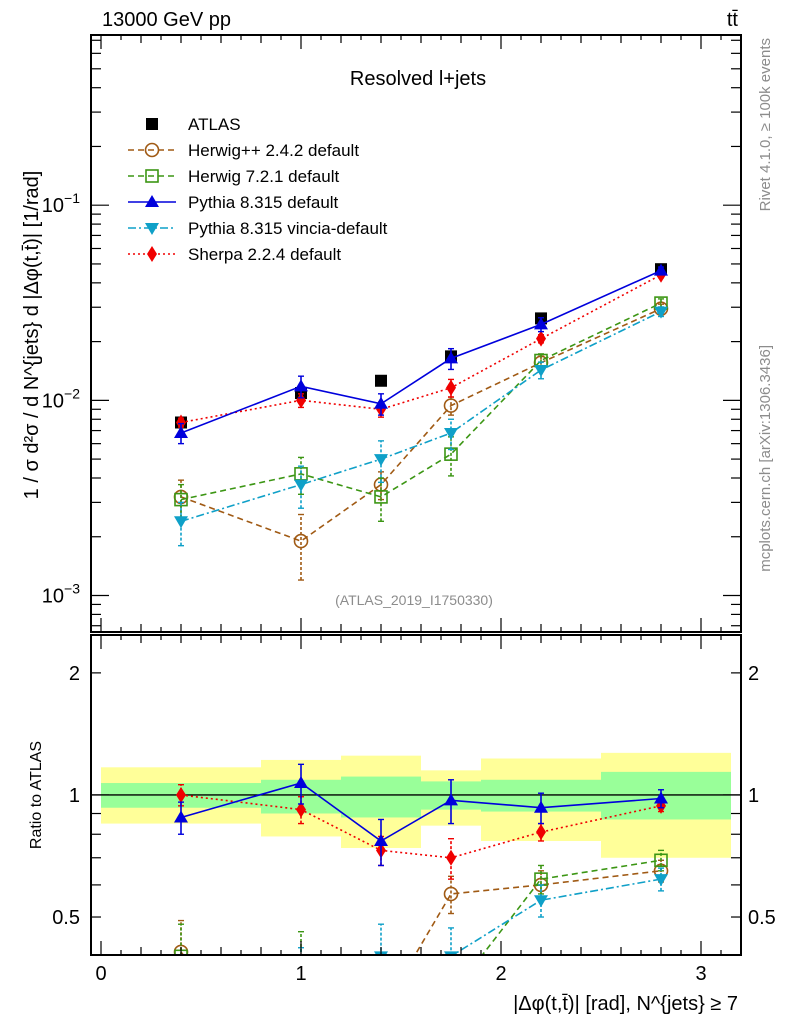 This screenshot has height=1024, width=786. I want to click on y-tick-exponent: −1, so click(72, 198).